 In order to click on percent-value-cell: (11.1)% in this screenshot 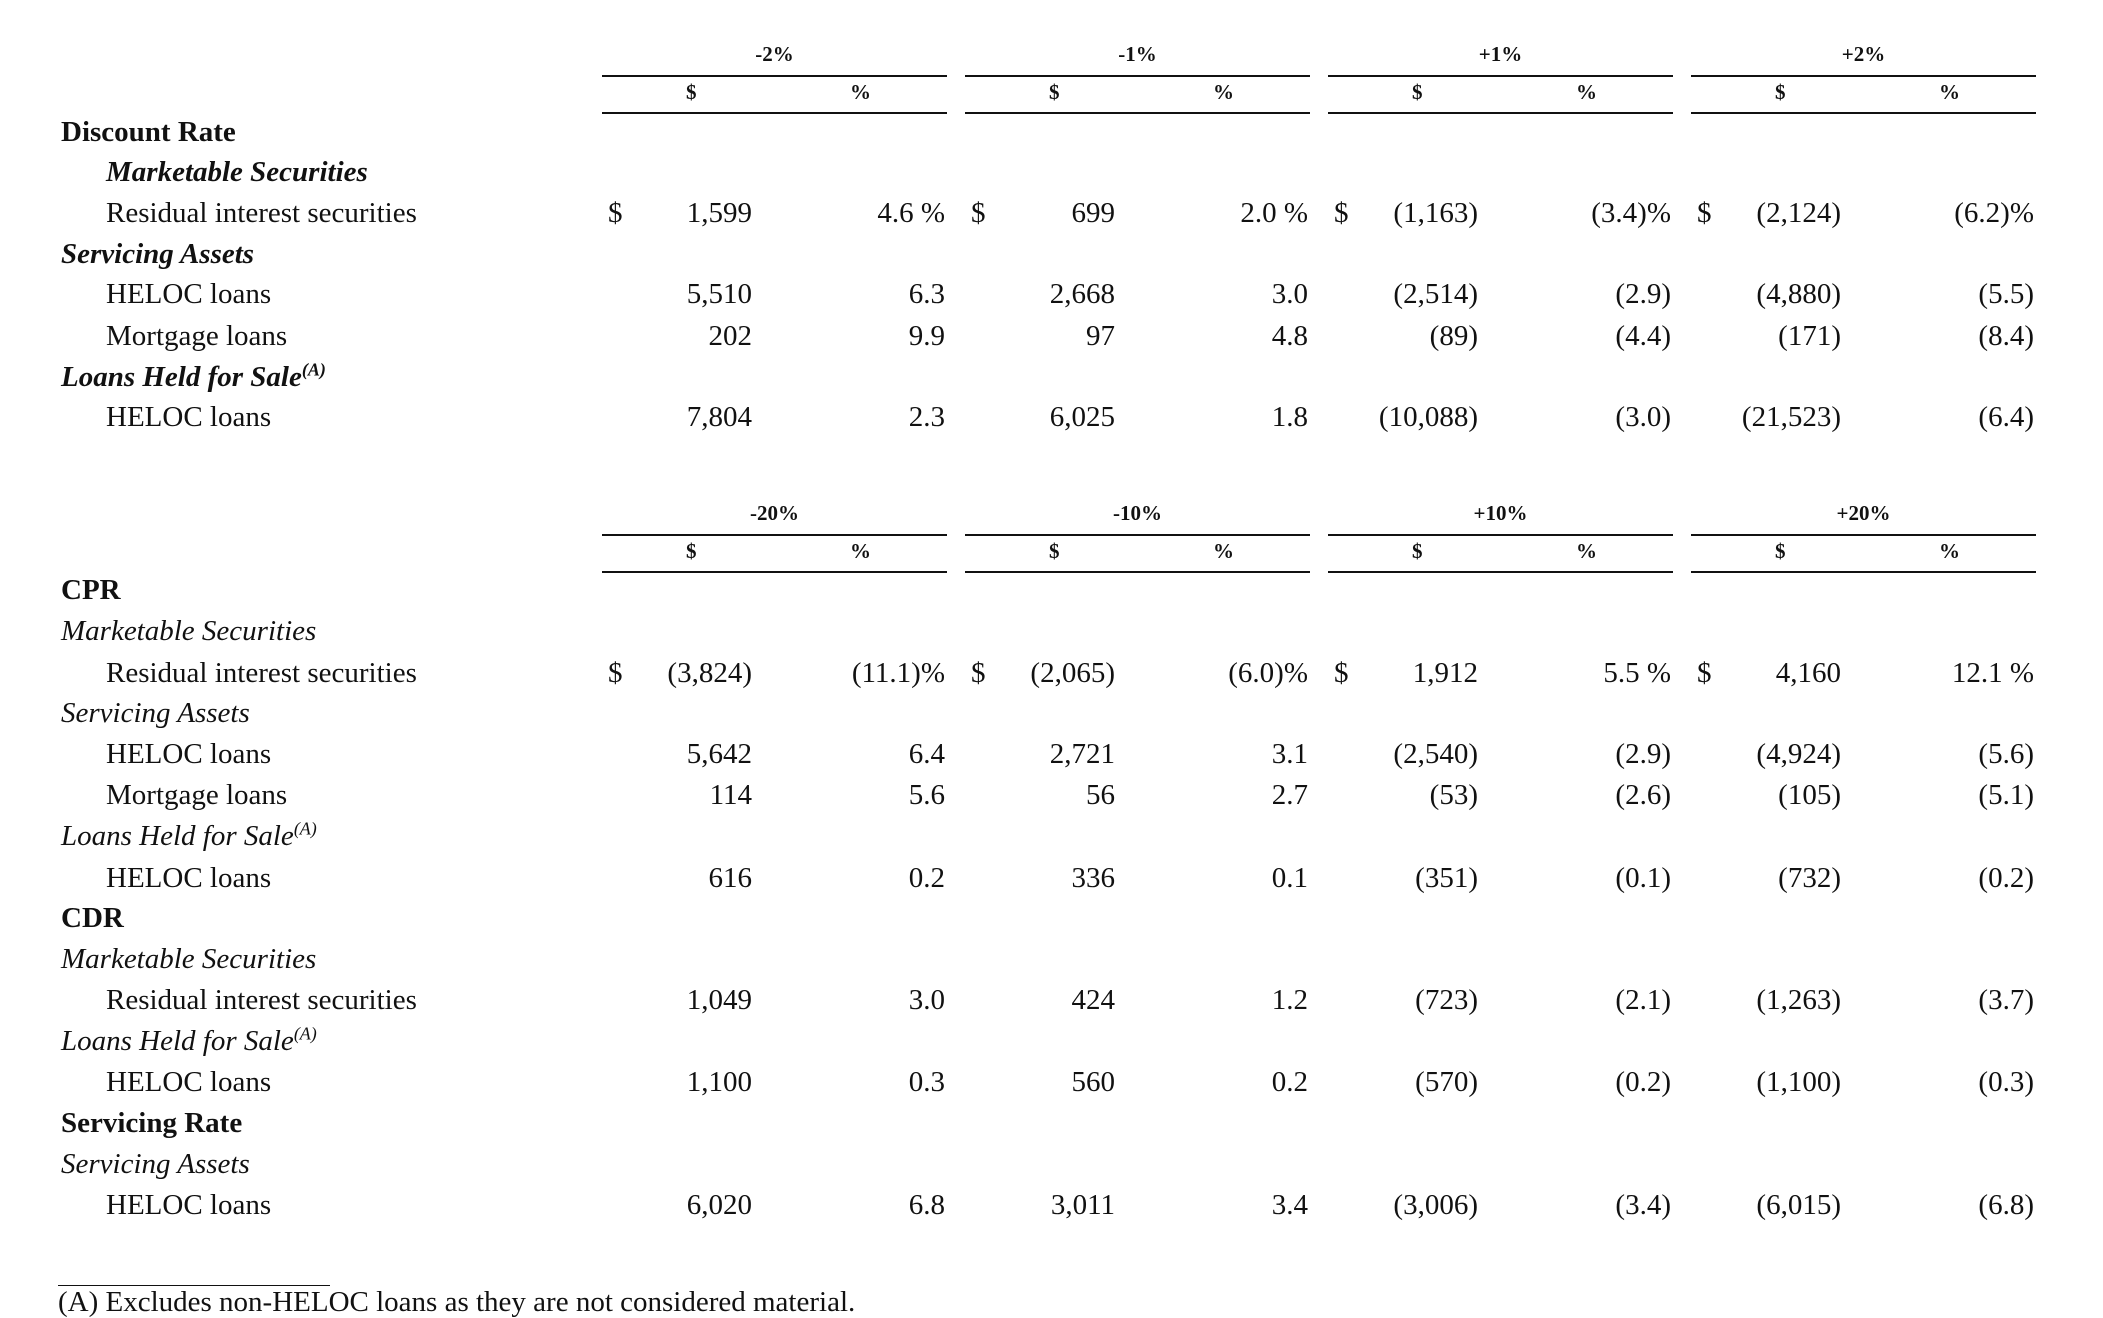, I will do `click(898, 673)`.